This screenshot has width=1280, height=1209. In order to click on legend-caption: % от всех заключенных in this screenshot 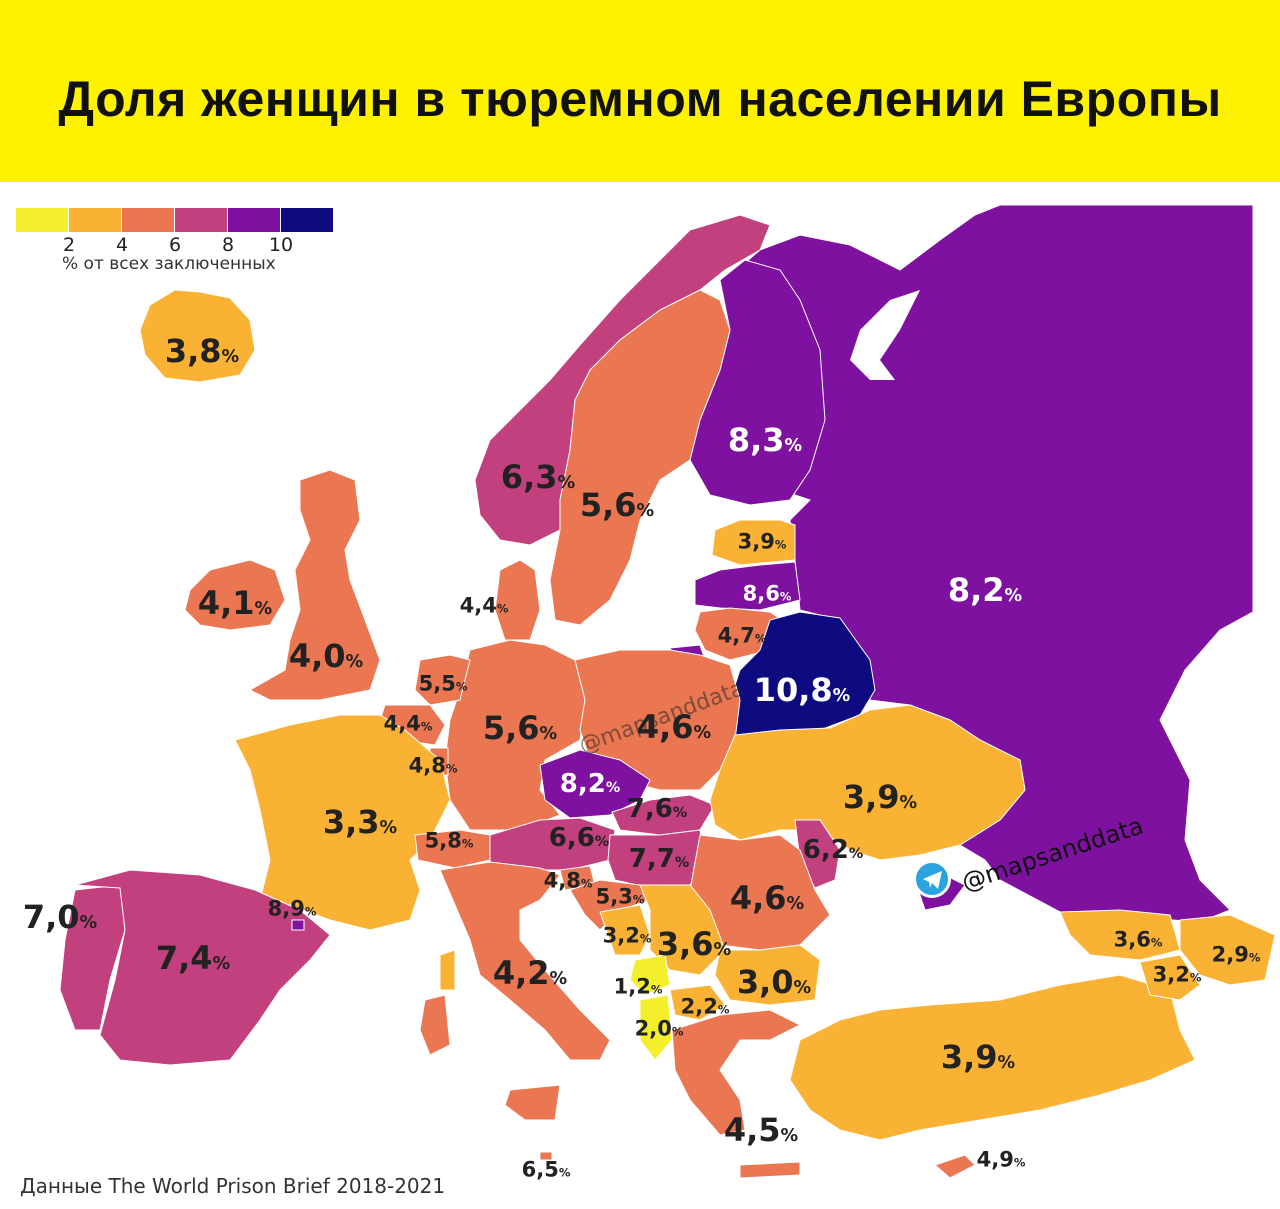, I will do `click(169, 264)`.